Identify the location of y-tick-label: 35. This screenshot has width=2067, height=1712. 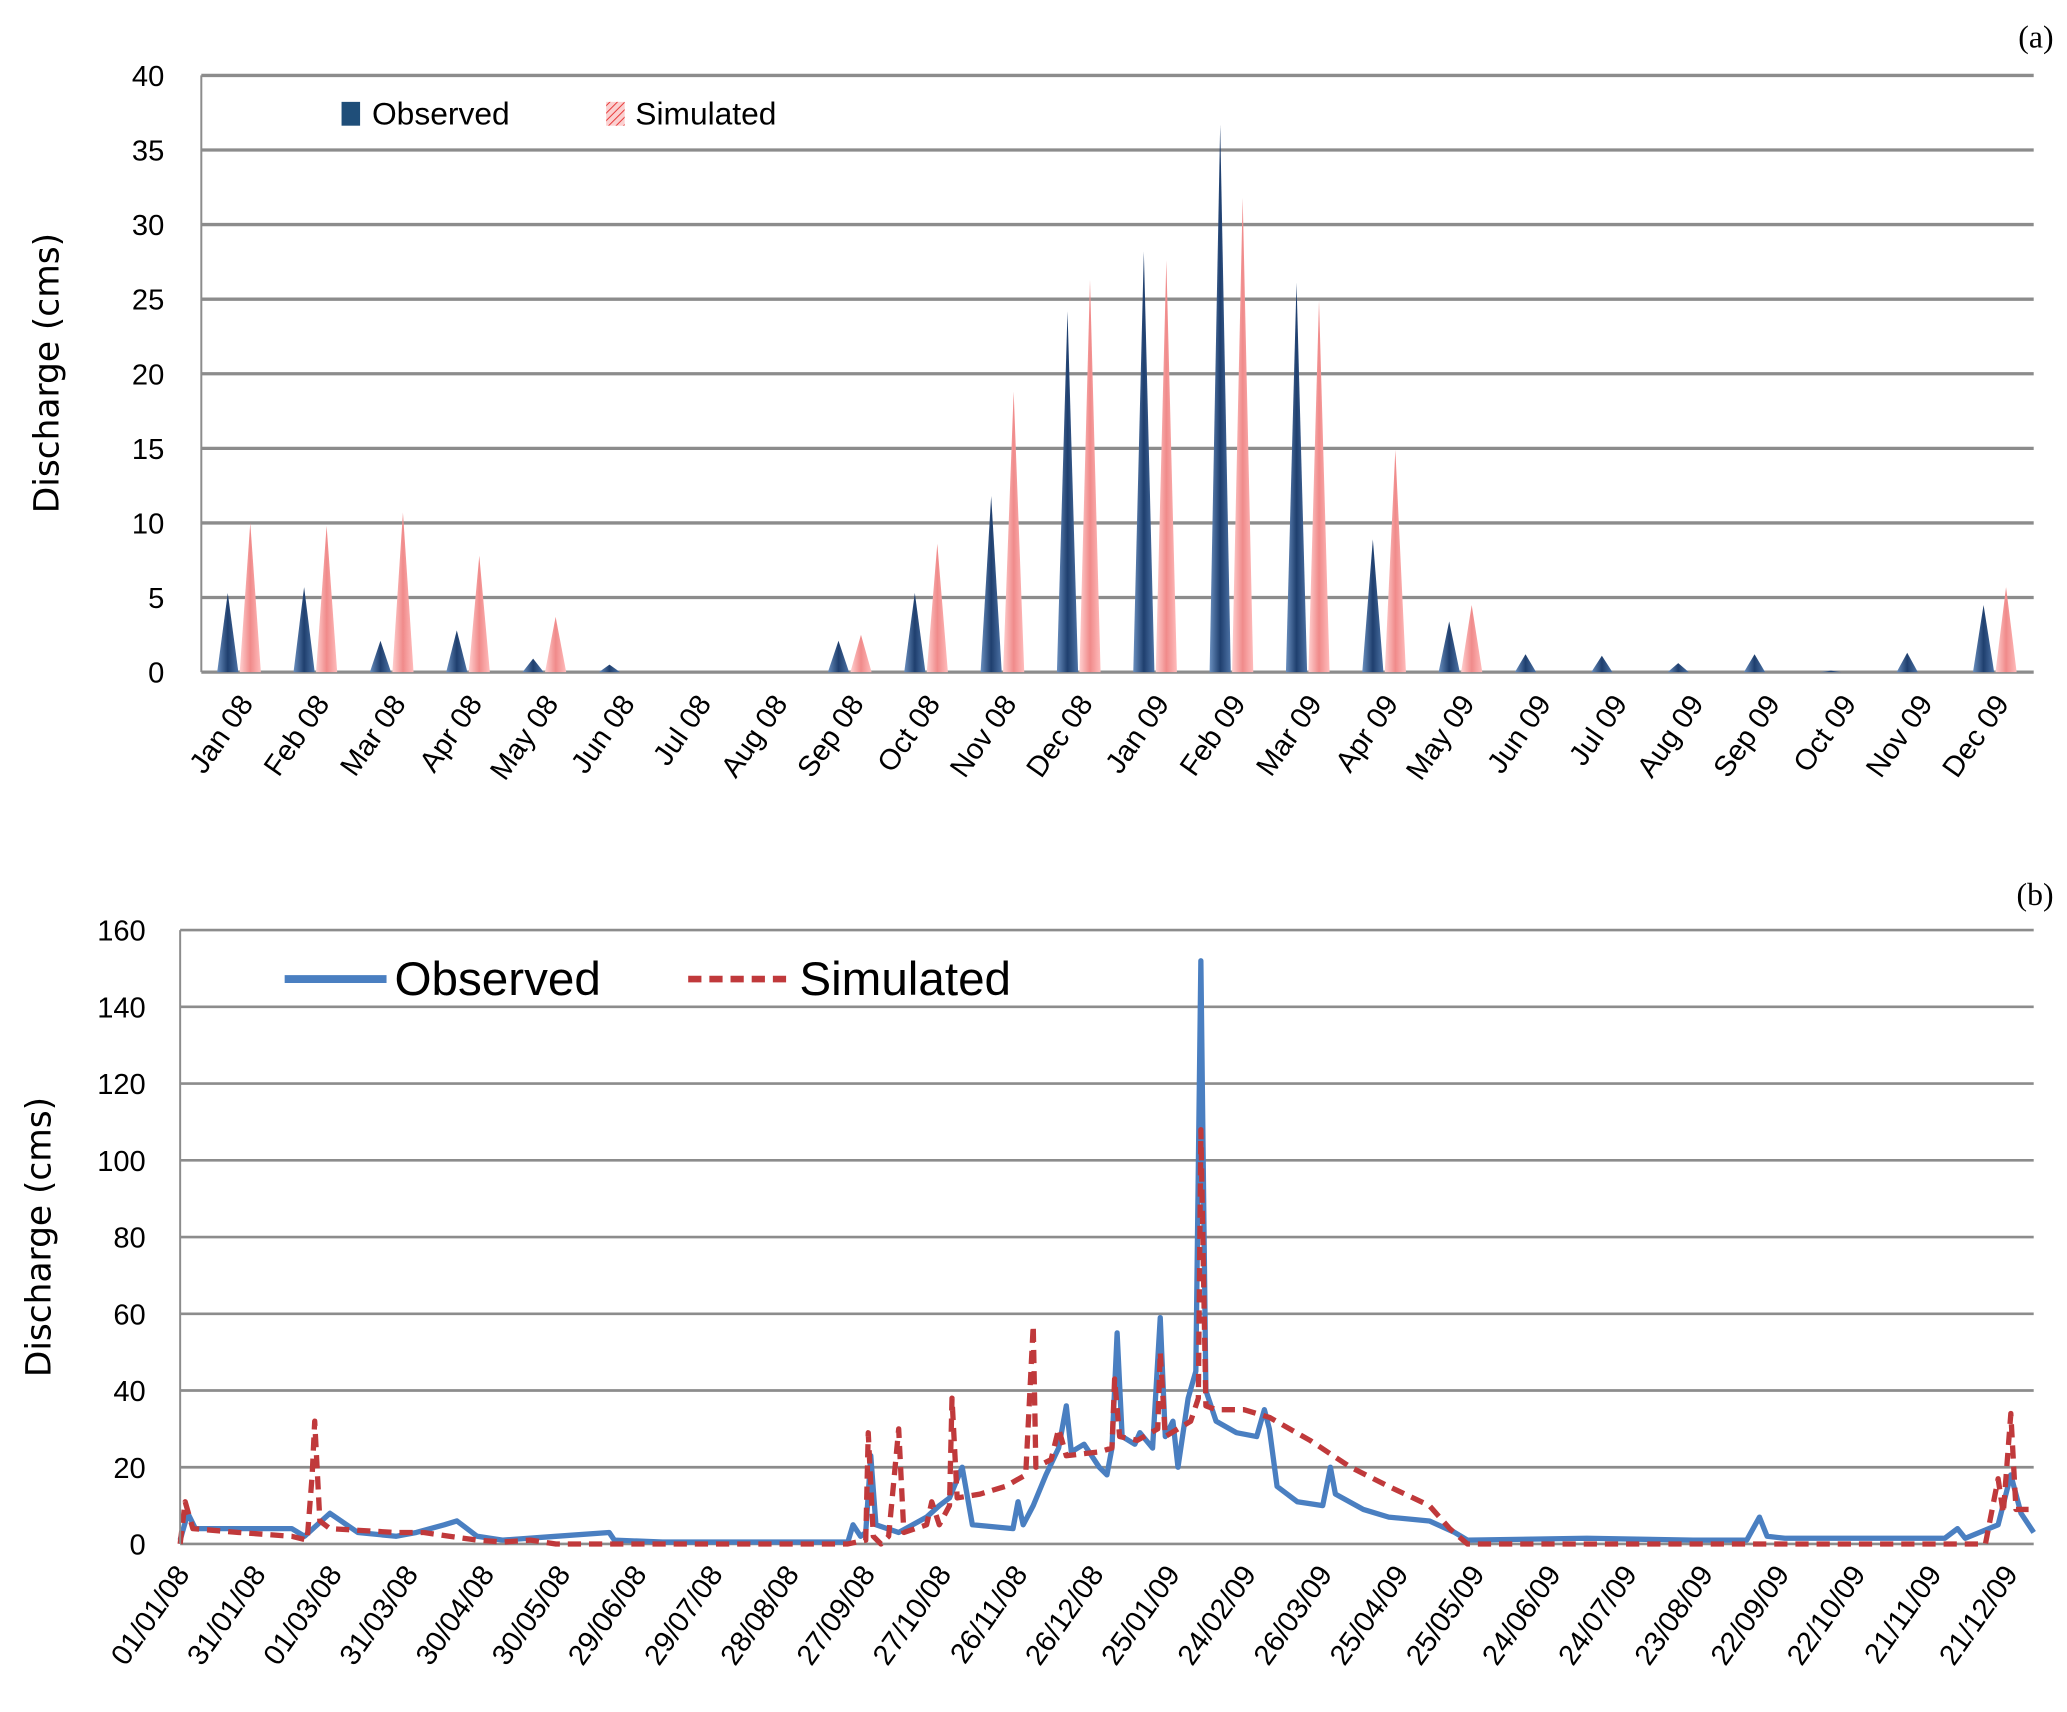
(148, 152).